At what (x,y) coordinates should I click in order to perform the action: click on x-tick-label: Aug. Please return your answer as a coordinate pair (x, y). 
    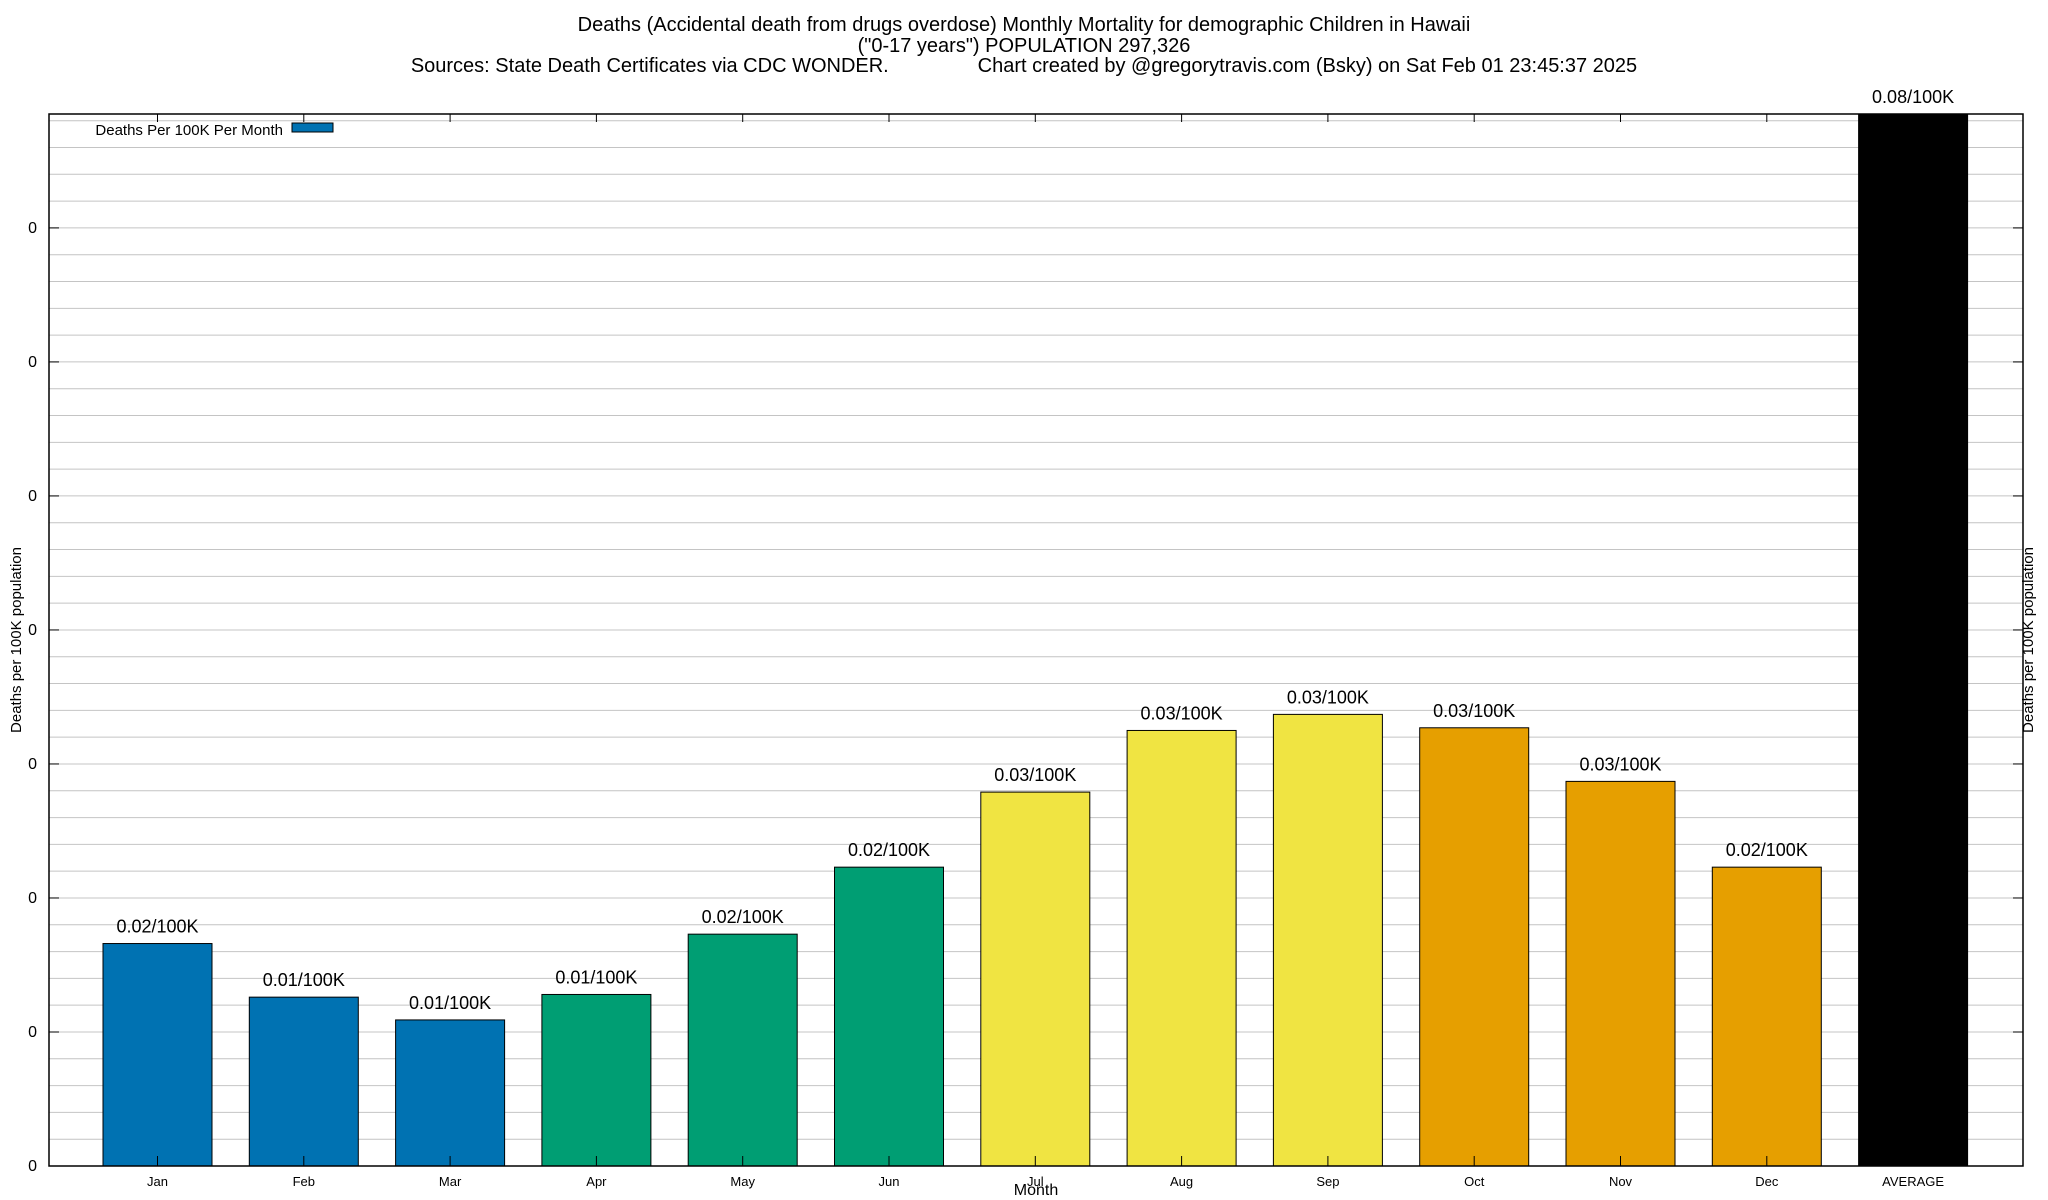
    Looking at the image, I should click on (1181, 1181).